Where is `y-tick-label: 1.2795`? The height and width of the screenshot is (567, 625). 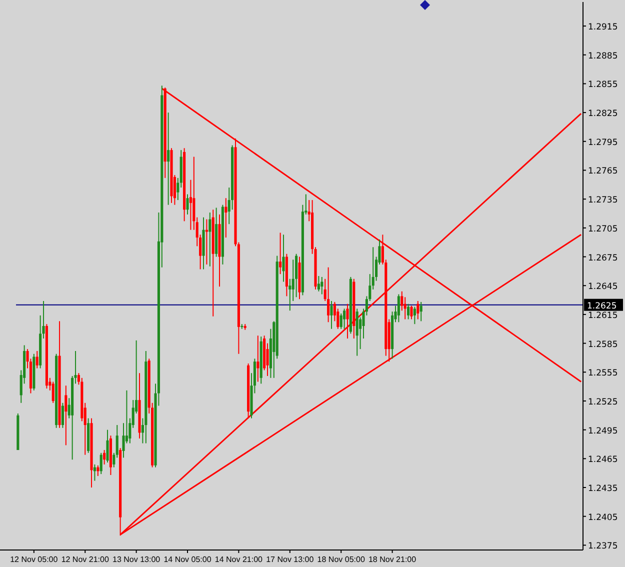
y-tick-label: 1.2795 is located at coordinates (603, 143).